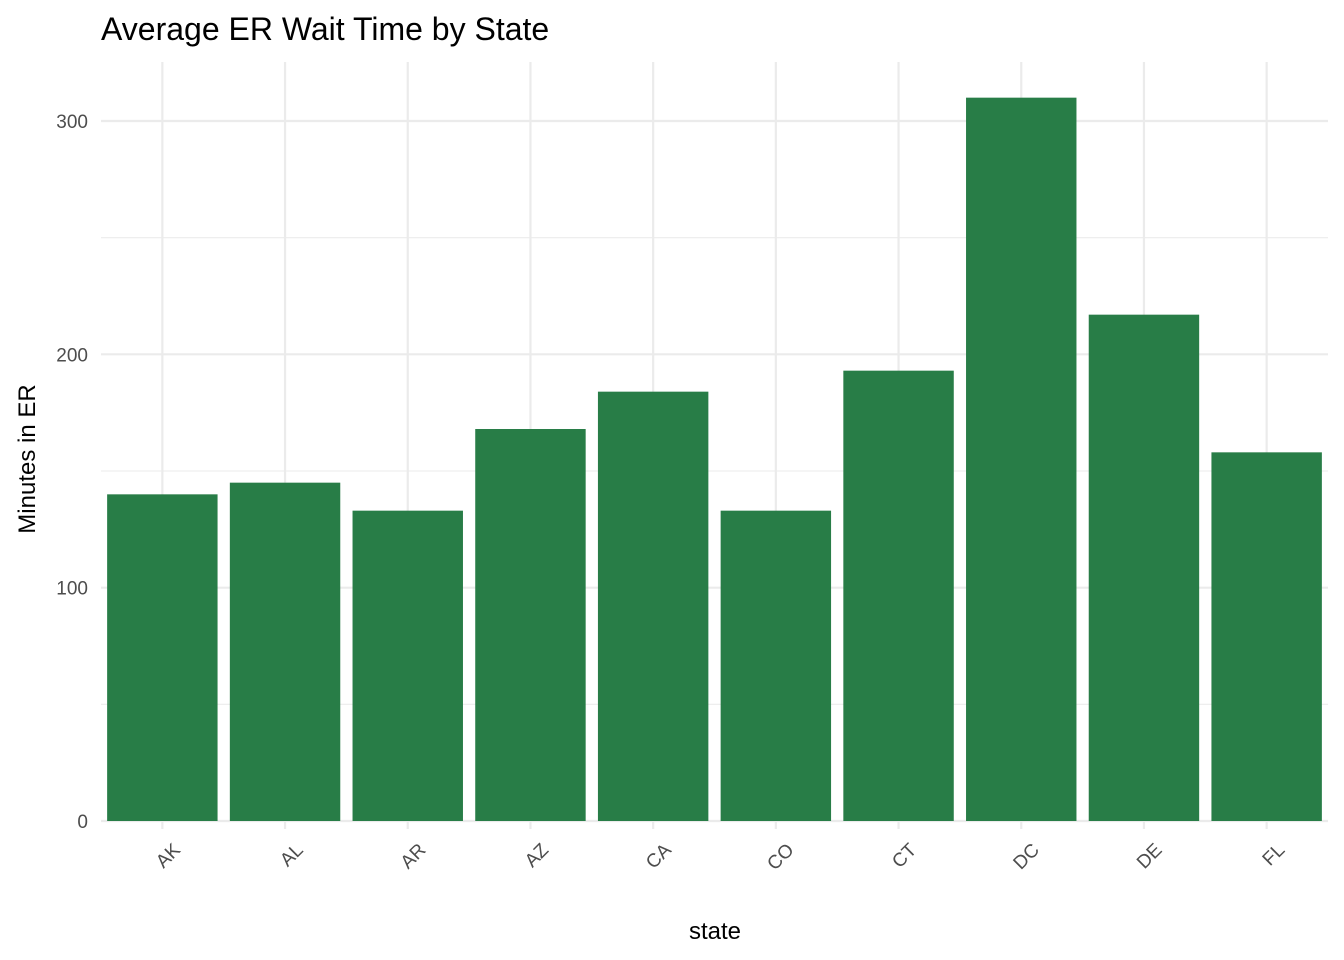 This screenshot has height=960, width=1344. I want to click on y-axis-ticks: 0 100 200 300, so click(72, 472).